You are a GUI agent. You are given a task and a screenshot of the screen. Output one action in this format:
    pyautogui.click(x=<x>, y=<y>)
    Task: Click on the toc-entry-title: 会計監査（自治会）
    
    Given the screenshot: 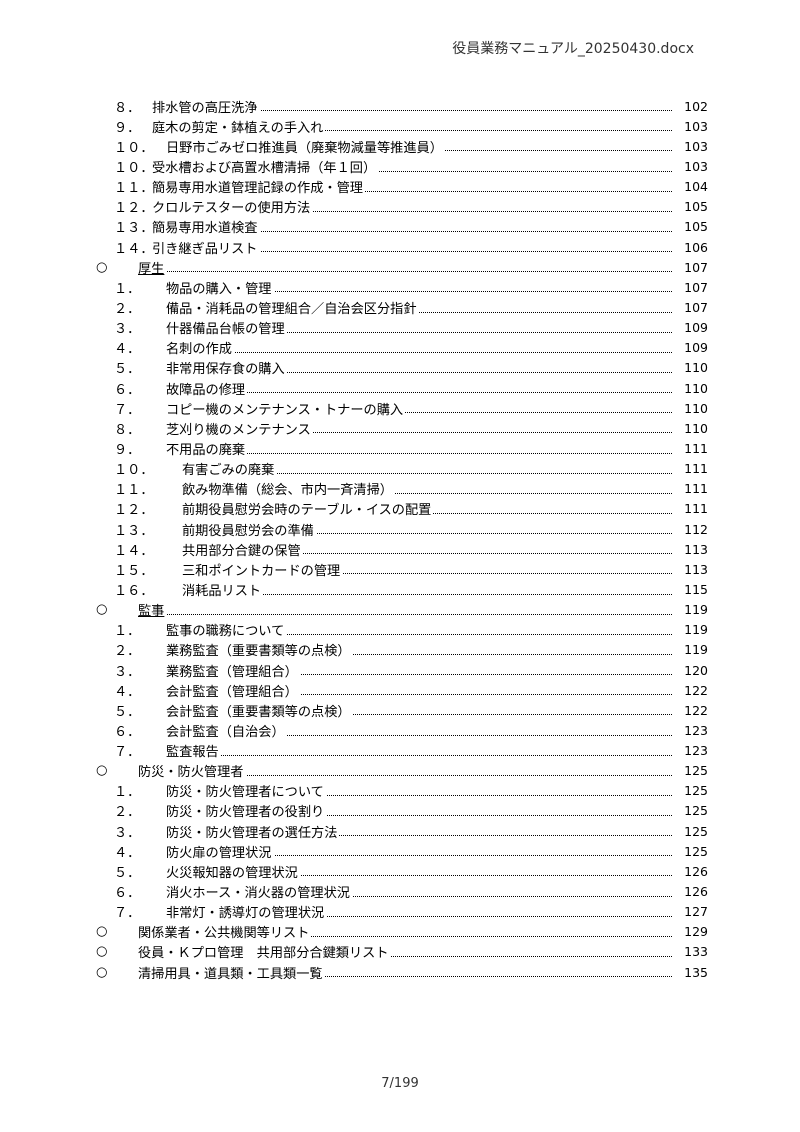 What is the action you would take?
    pyautogui.click(x=226, y=730)
    